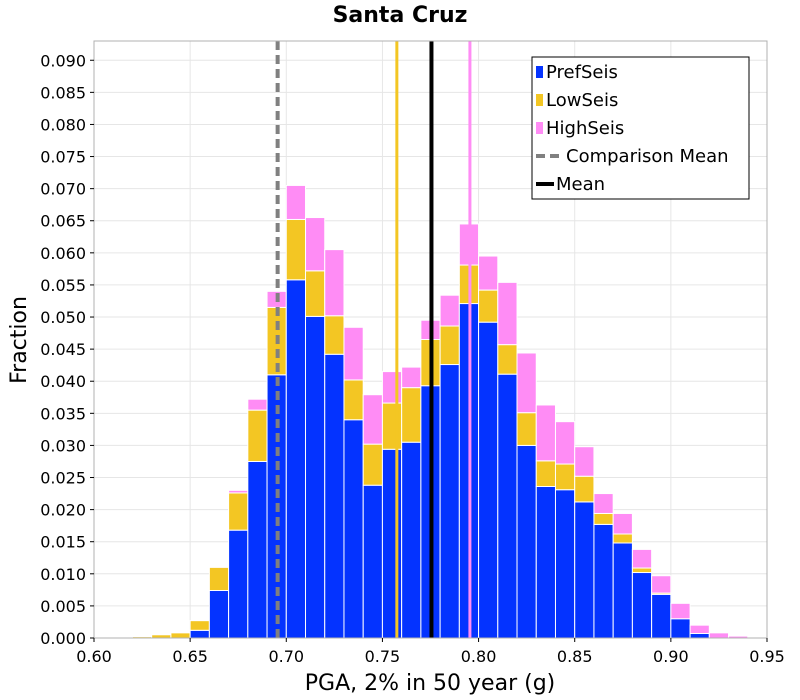 Image resolution: width=800 pixels, height=700 pixels. I want to click on x-tick-label: 0.75, so click(383, 656).